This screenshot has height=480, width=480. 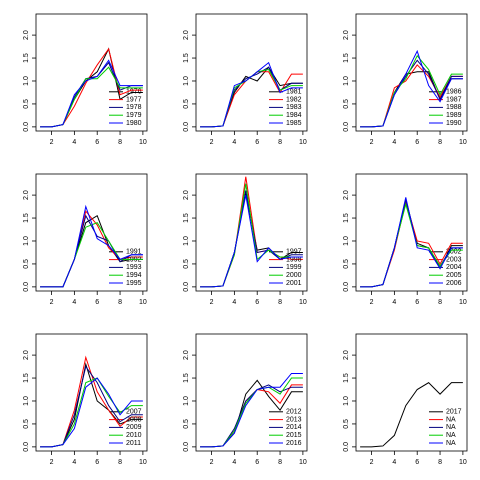 I want to click on legend-label: 1984, so click(x=294, y=115).